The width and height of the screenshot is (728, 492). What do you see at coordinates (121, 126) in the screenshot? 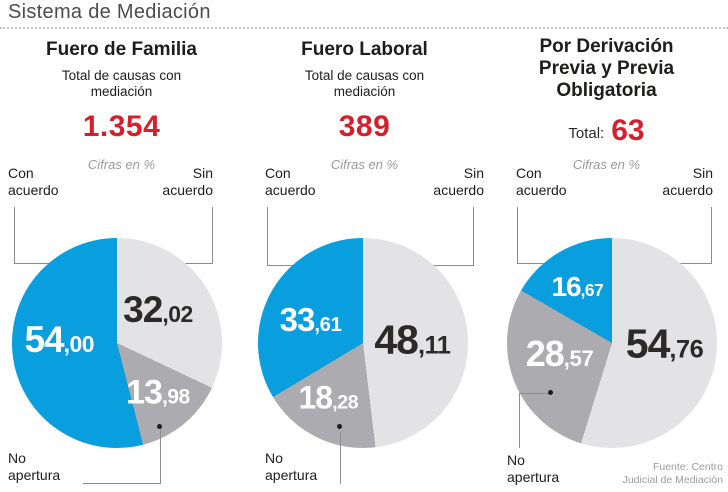
I see `total-causes-value: 1.354` at bounding box center [121, 126].